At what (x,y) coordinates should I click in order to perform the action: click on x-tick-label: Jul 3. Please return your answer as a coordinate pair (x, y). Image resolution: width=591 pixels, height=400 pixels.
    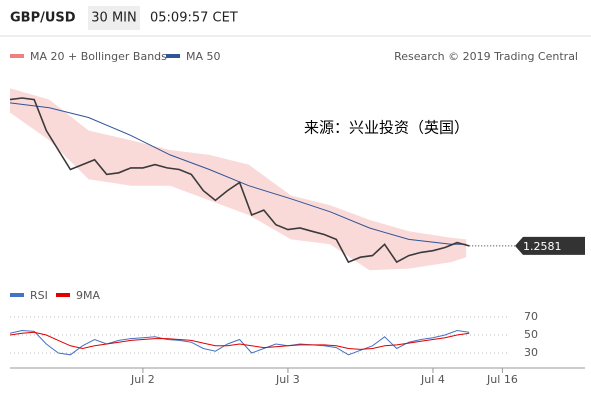
    Looking at the image, I should click on (287, 379).